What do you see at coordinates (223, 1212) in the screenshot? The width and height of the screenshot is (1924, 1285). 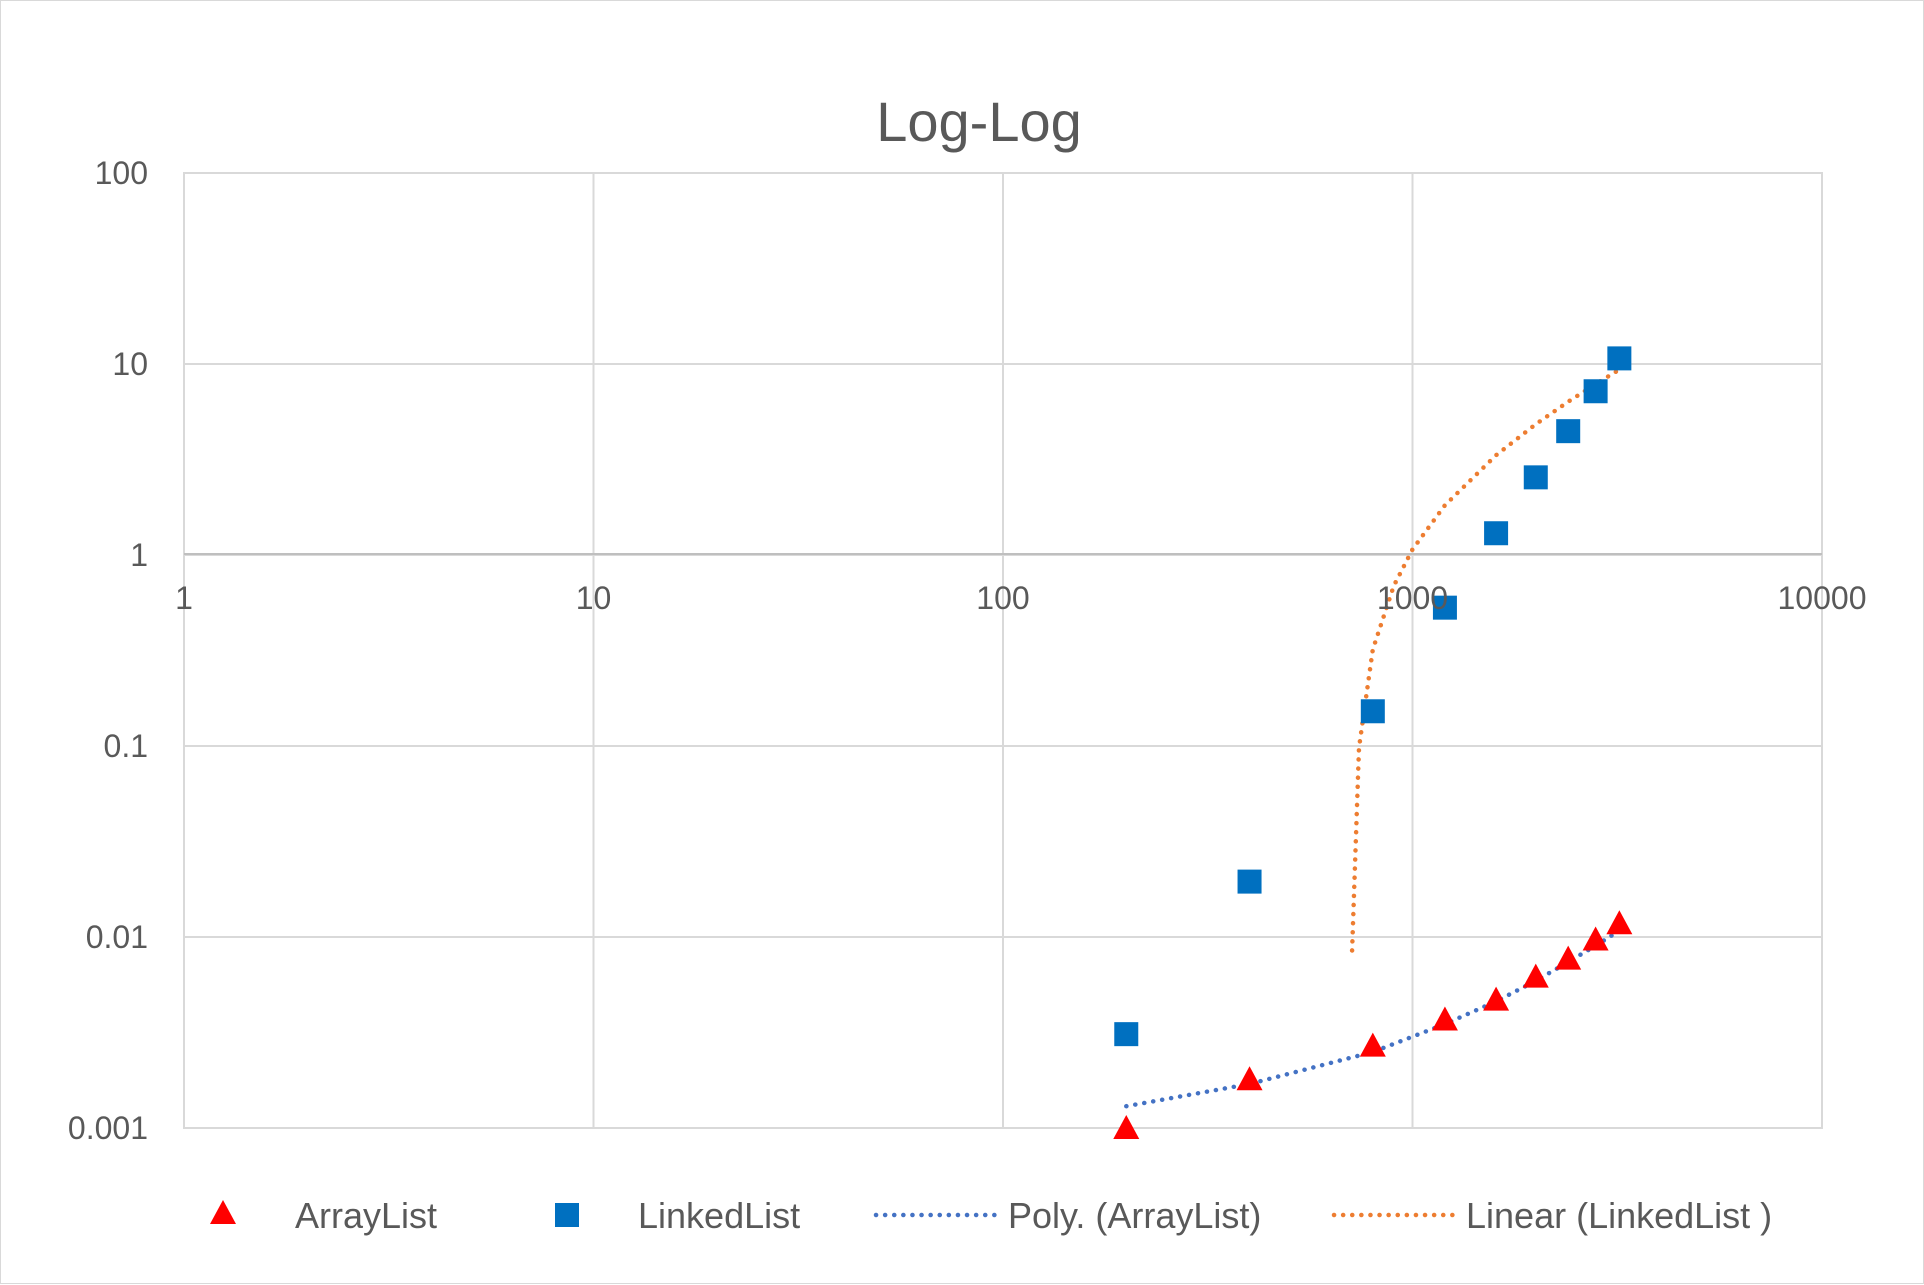 I see `legend-triangle-icon` at bounding box center [223, 1212].